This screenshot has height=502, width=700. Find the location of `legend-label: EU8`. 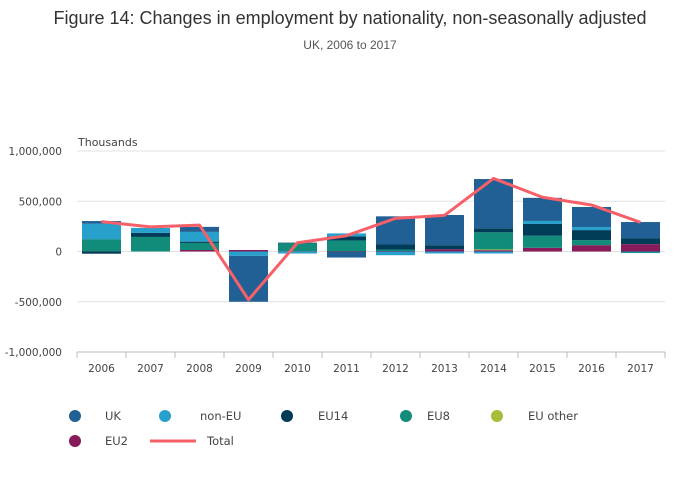

legend-label: EU8 is located at coordinates (438, 416).